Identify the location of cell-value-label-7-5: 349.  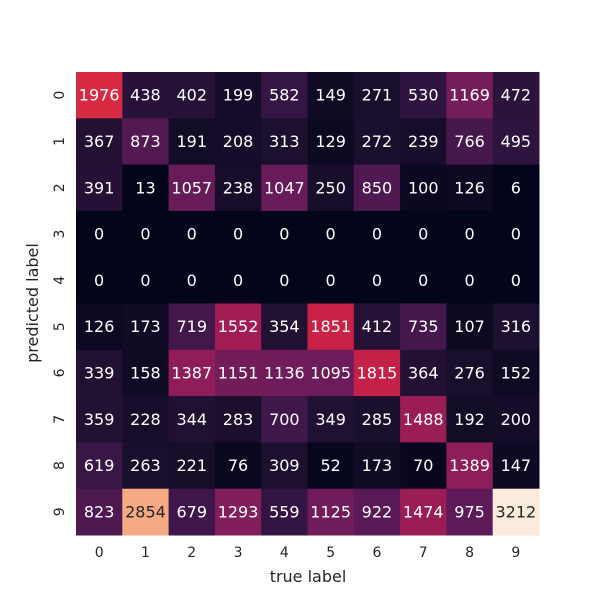
(330, 419).